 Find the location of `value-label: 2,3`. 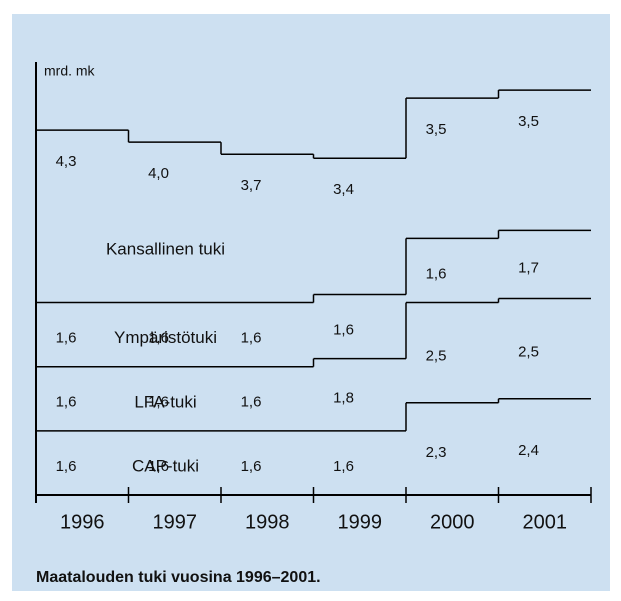

value-label: 2,3 is located at coordinates (436, 452).